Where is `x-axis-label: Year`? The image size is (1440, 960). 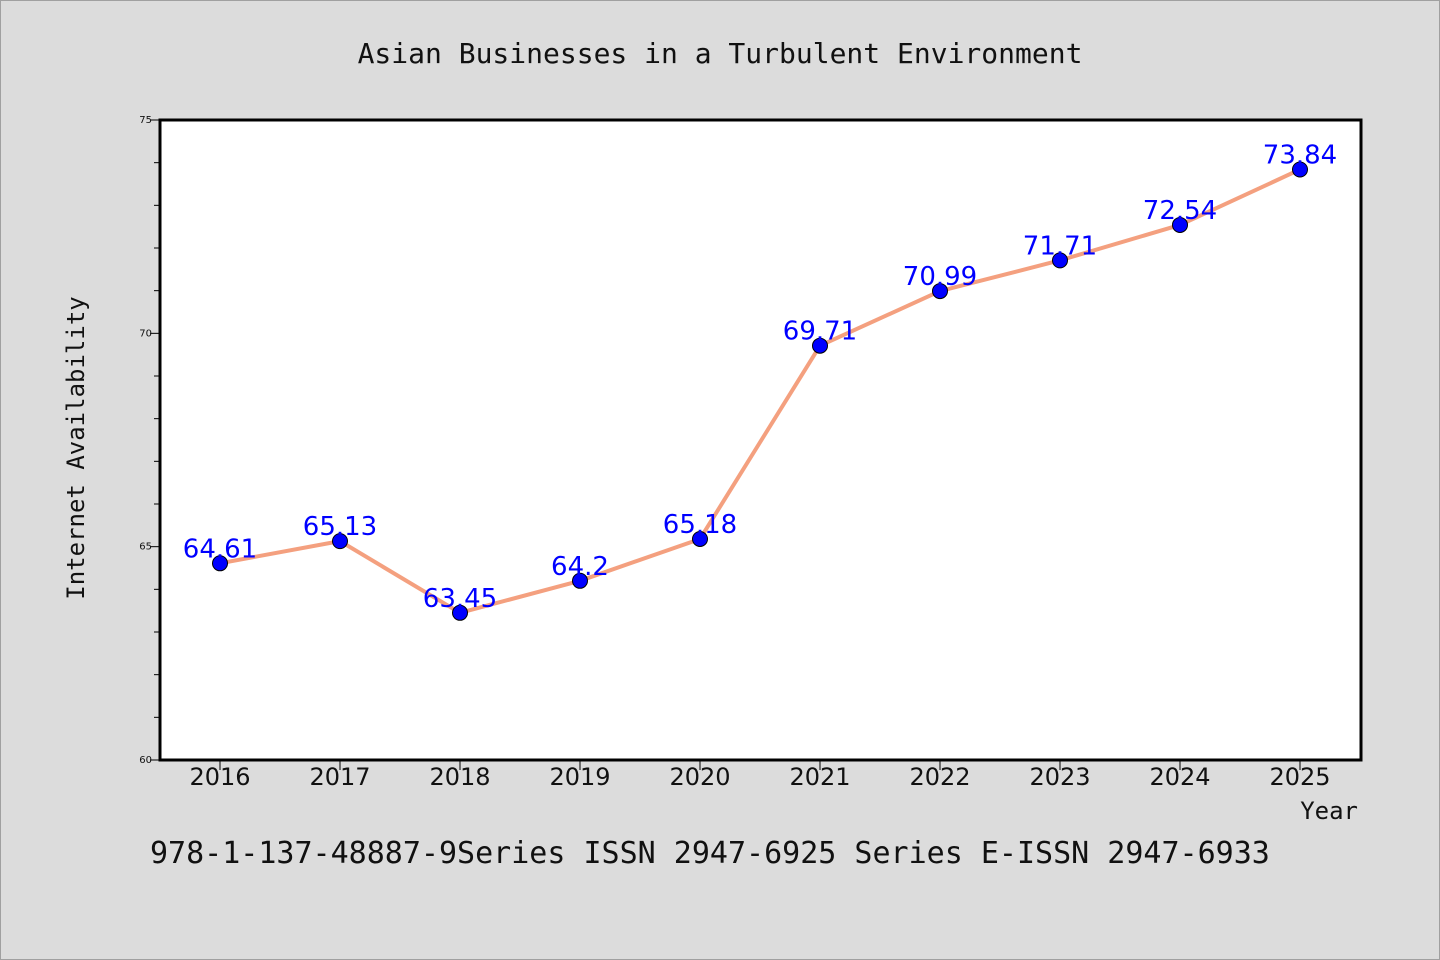 x-axis-label: Year is located at coordinates (1329, 811).